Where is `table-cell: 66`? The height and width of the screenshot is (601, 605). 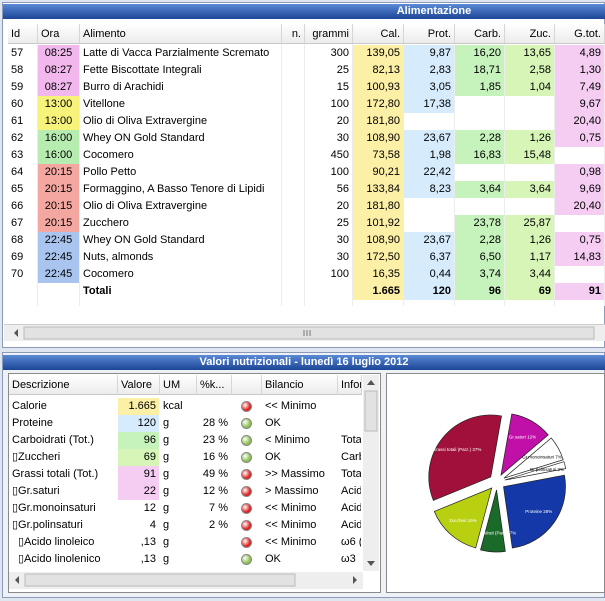 table-cell: 66 is located at coordinates (17, 206).